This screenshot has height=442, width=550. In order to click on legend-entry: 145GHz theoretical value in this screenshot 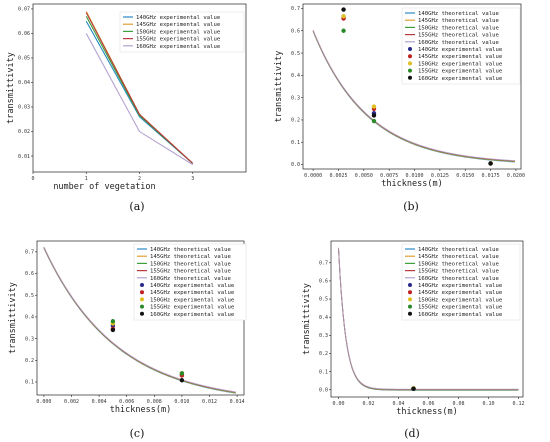, I will do `click(190, 257)`.